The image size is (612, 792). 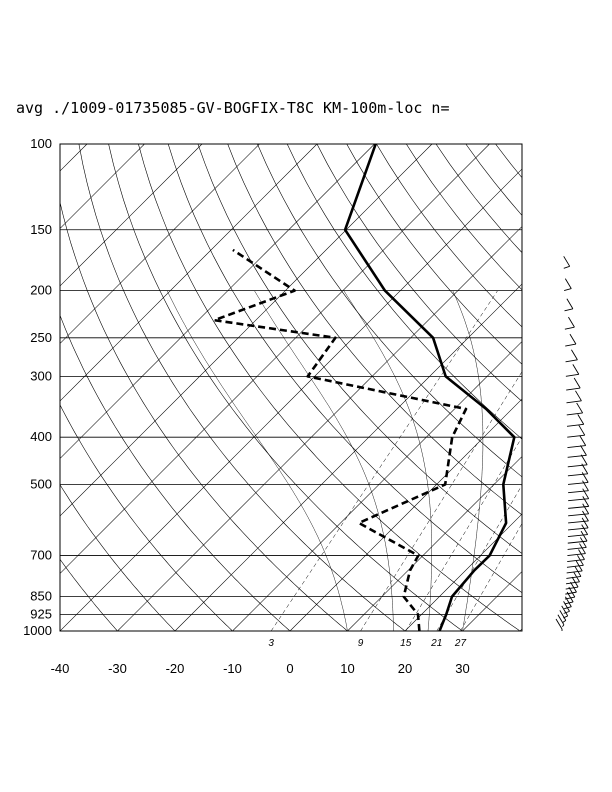 What do you see at coordinates (41, 143) in the screenshot?
I see `pressure-label: 100` at bounding box center [41, 143].